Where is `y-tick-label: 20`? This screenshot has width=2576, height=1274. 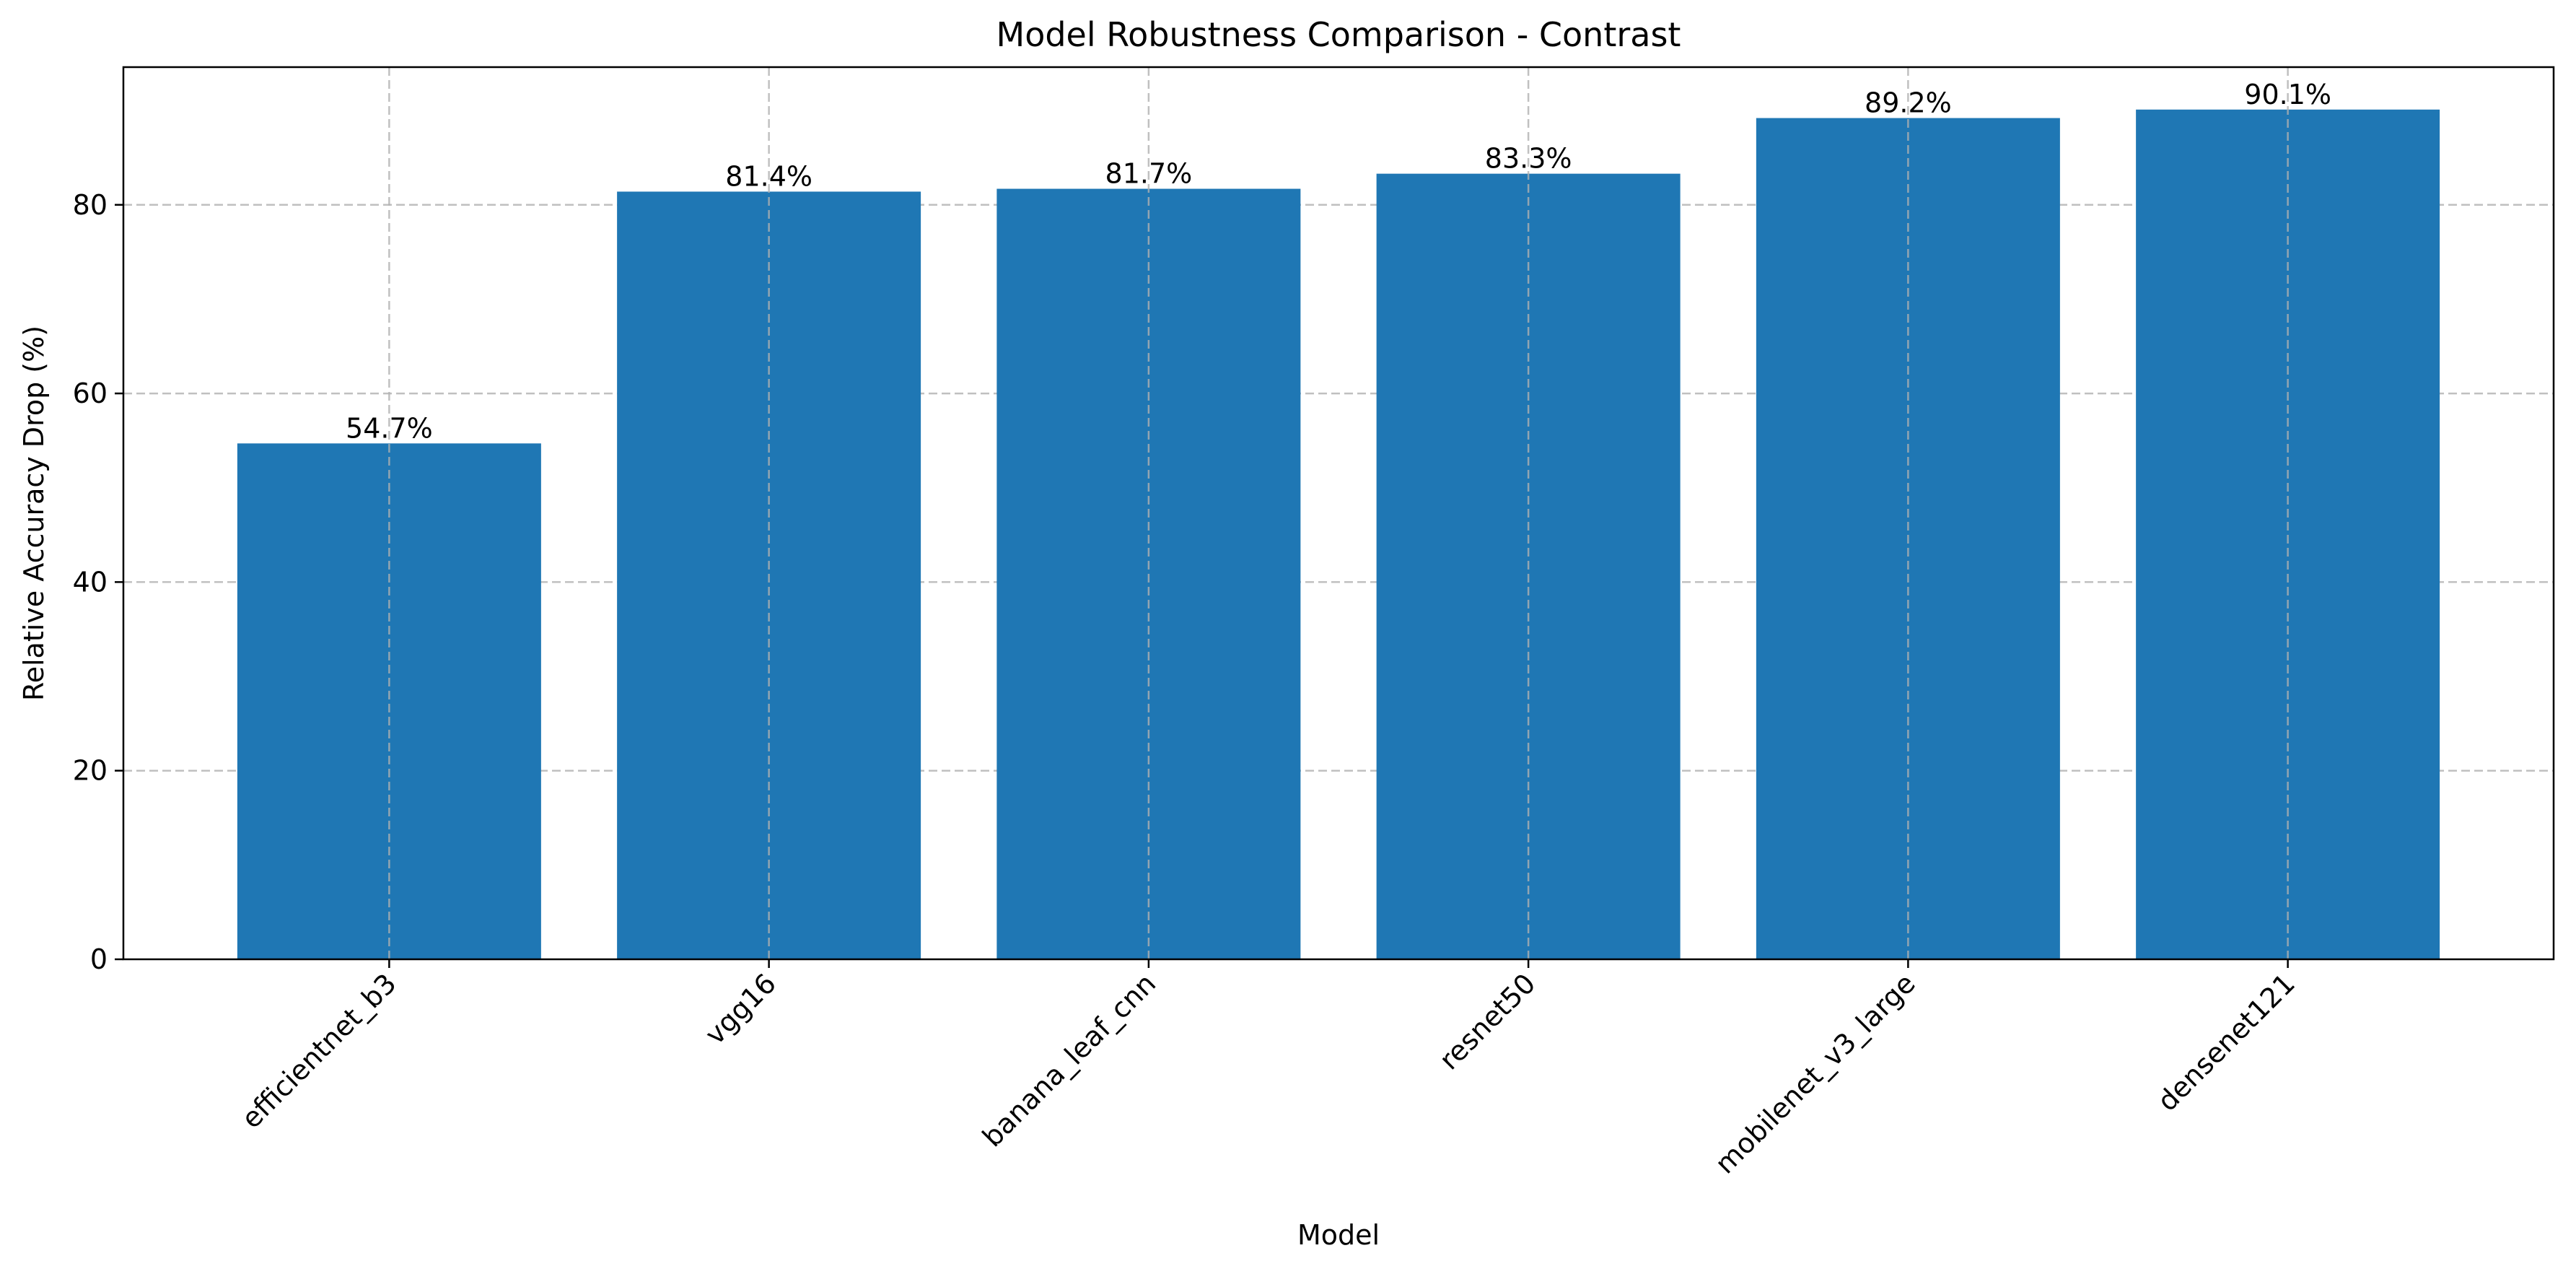 y-tick-label: 20 is located at coordinates (90, 771).